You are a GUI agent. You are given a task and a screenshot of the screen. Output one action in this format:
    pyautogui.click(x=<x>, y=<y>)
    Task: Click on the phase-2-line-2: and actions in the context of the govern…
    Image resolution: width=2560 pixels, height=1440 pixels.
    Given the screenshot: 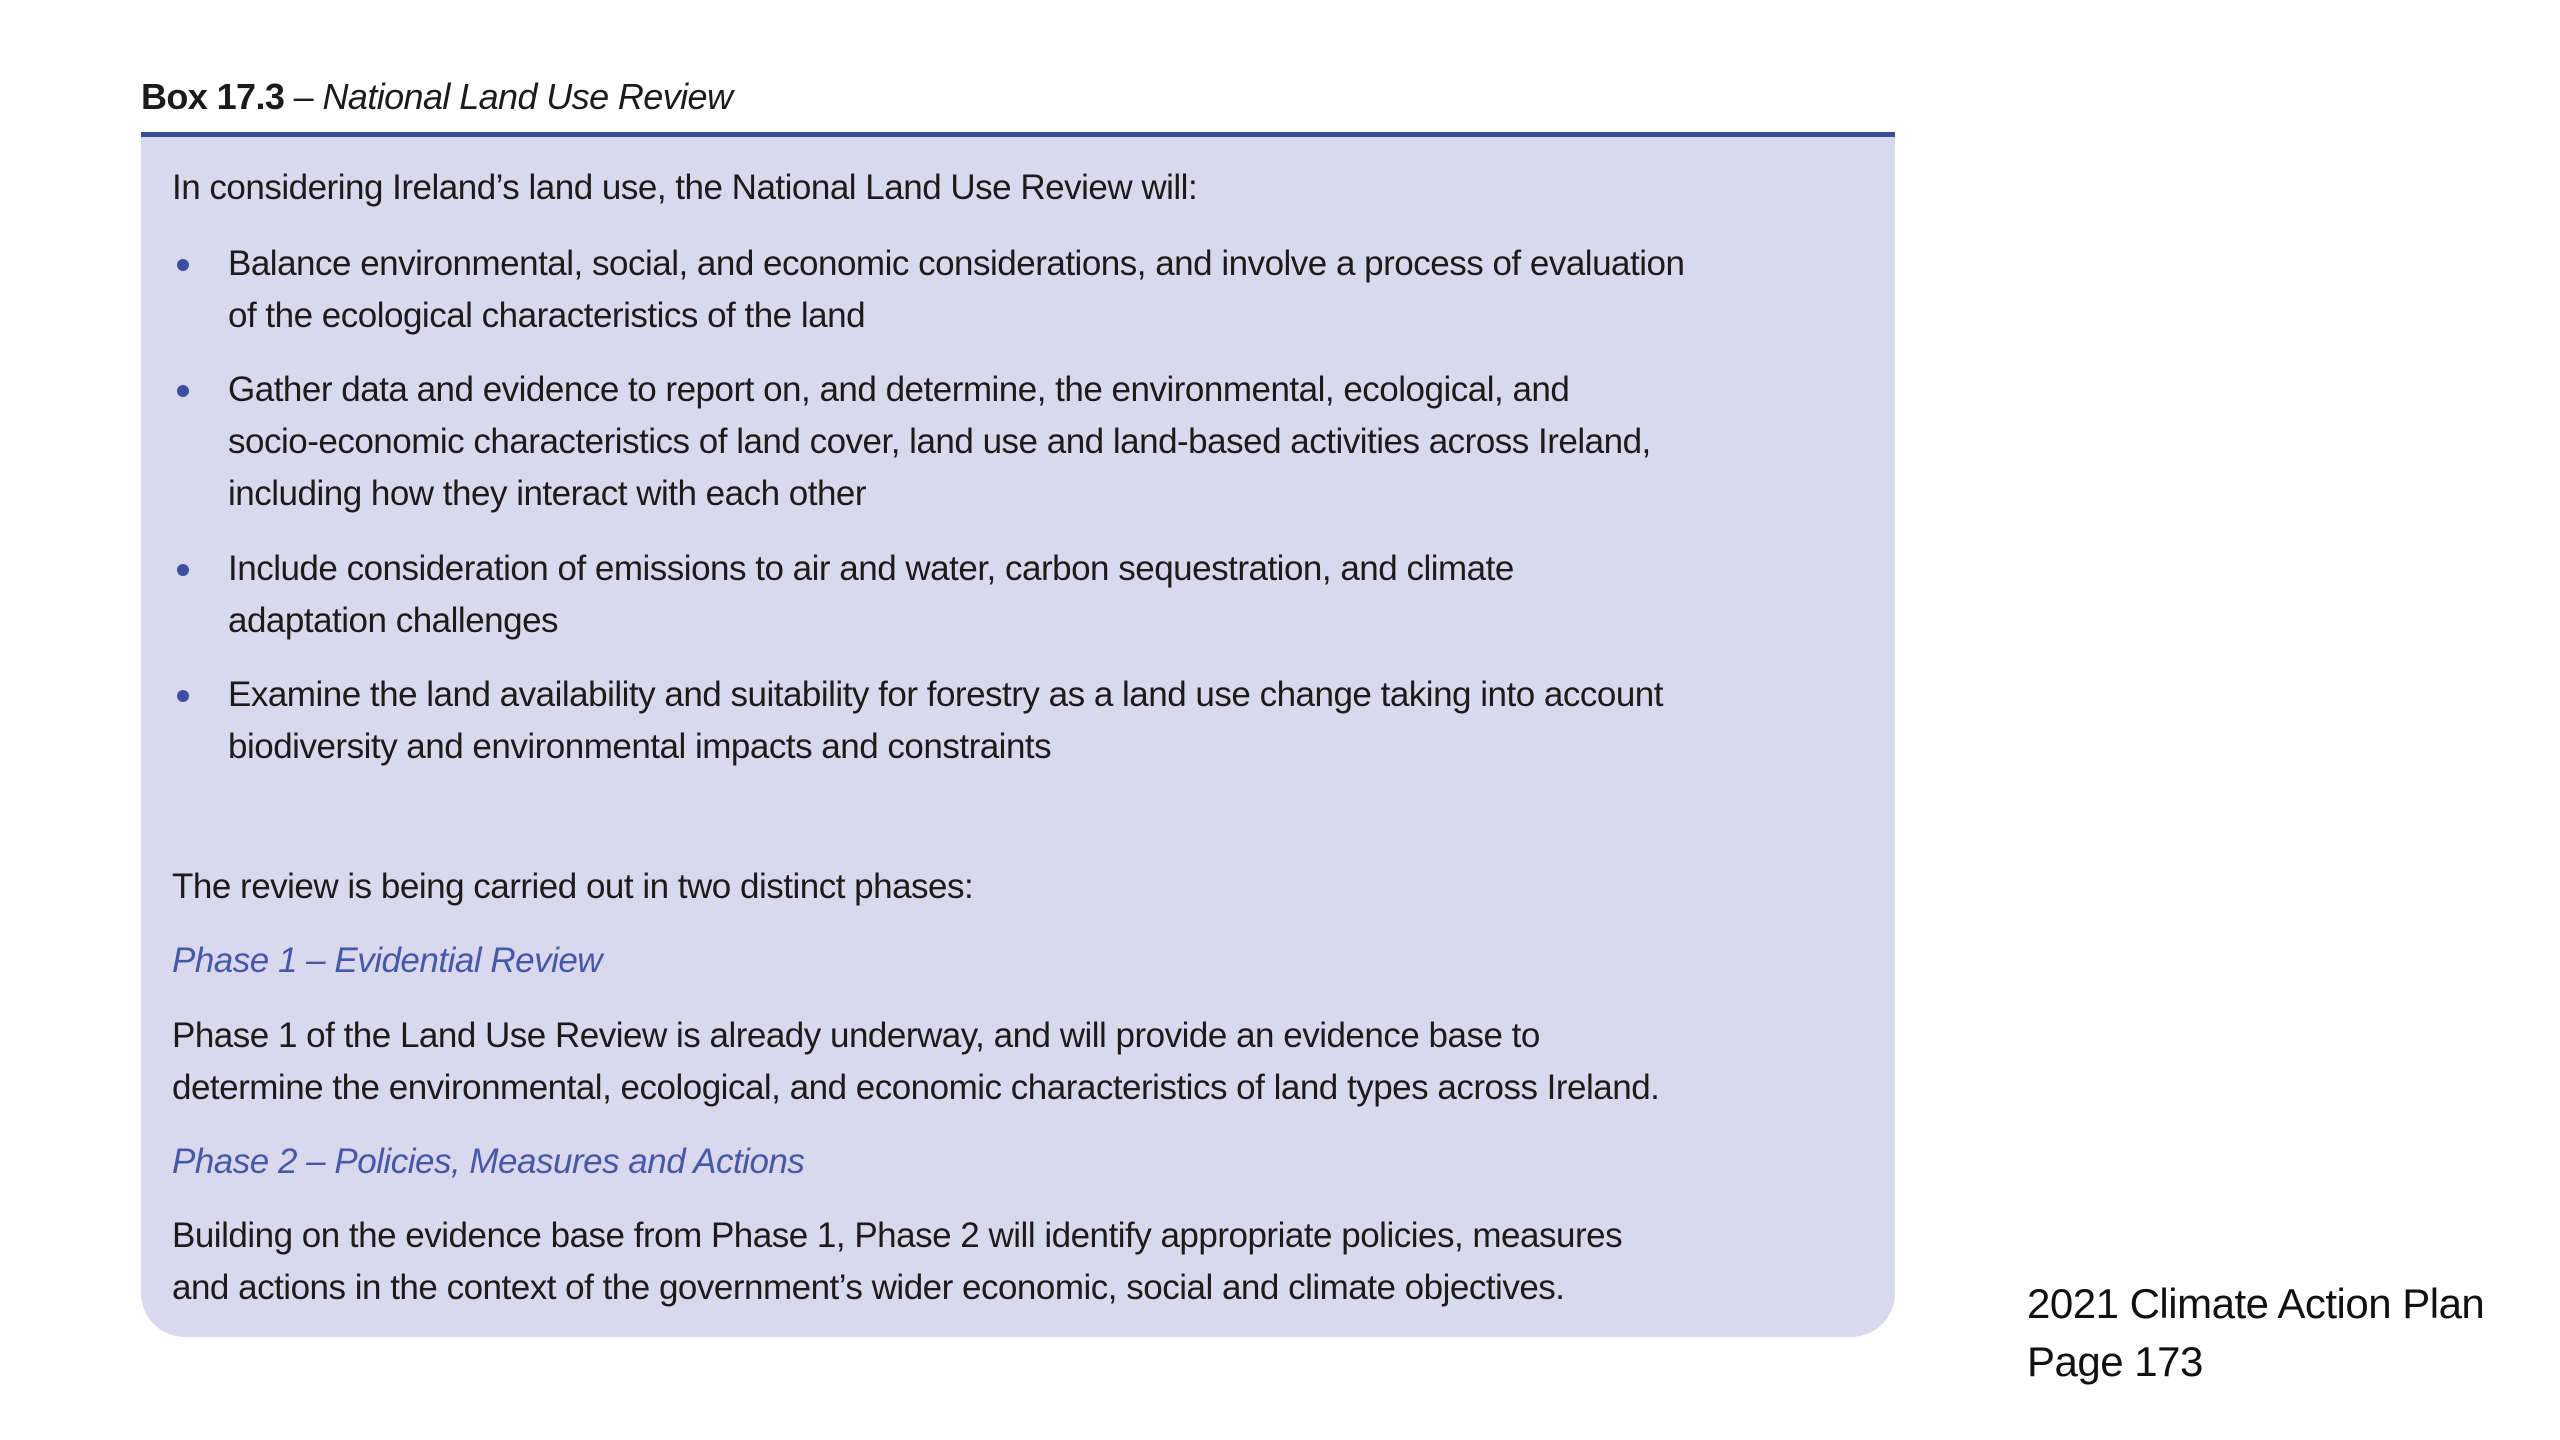 What is the action you would take?
    pyautogui.click(x=868, y=1287)
    